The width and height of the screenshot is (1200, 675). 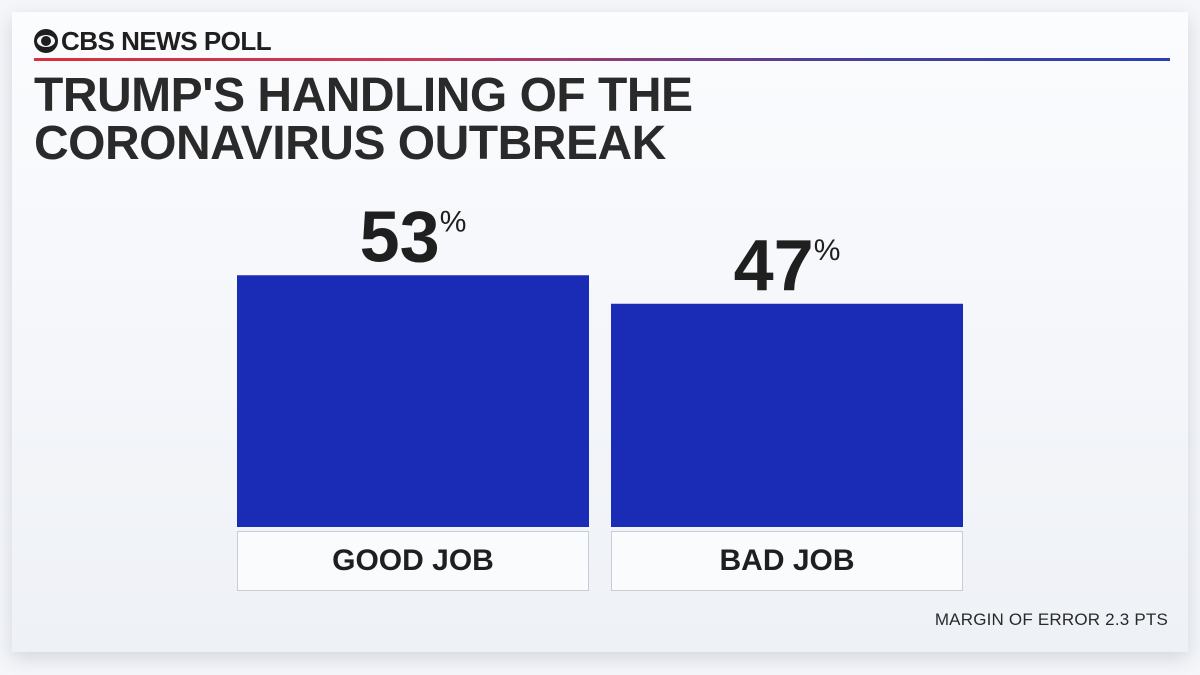 I want to click on value-label: 53%, so click(x=413, y=237).